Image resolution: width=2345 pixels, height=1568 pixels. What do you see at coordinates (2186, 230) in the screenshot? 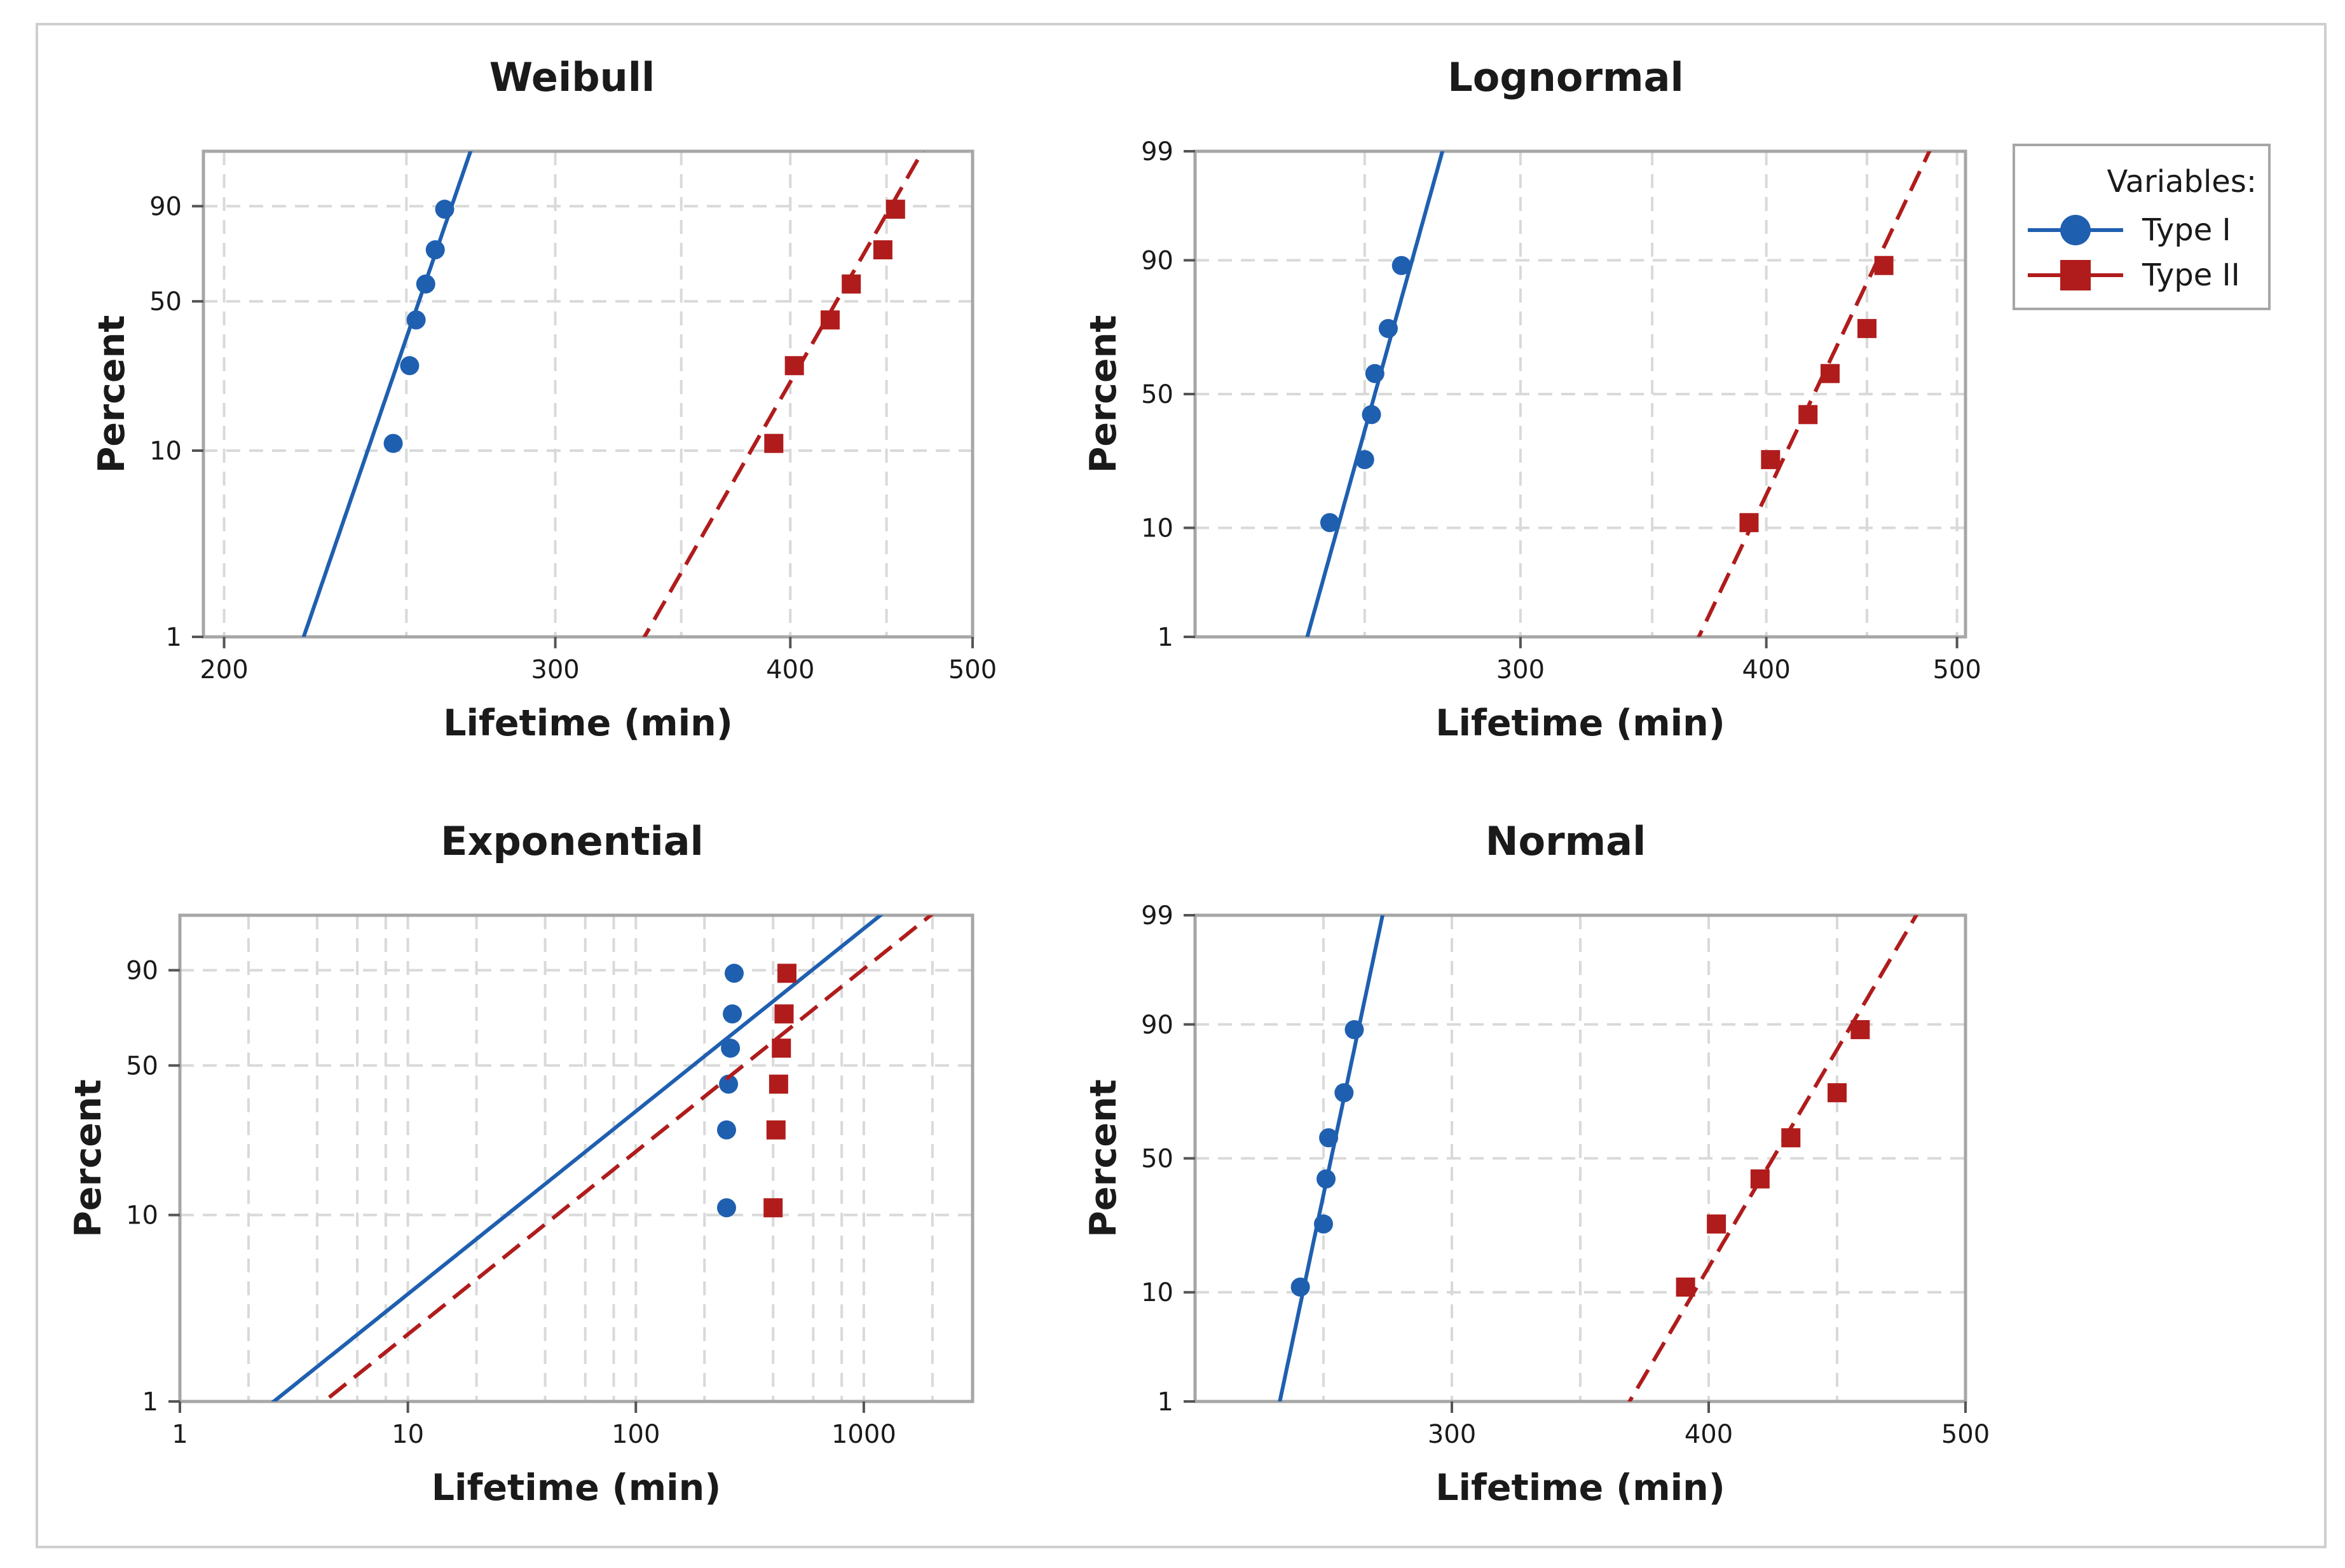
I see `legend-label-type-1: Type I` at bounding box center [2186, 230].